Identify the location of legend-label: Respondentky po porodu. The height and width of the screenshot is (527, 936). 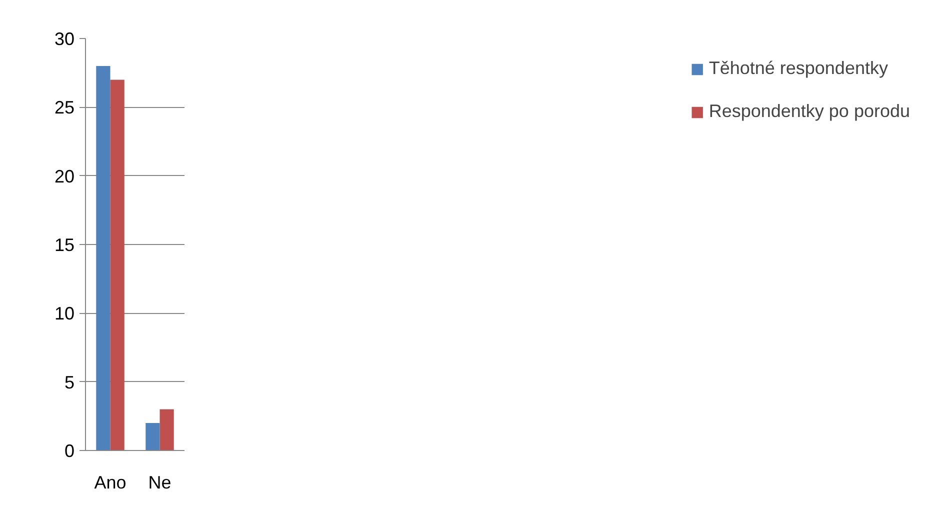
(809, 111).